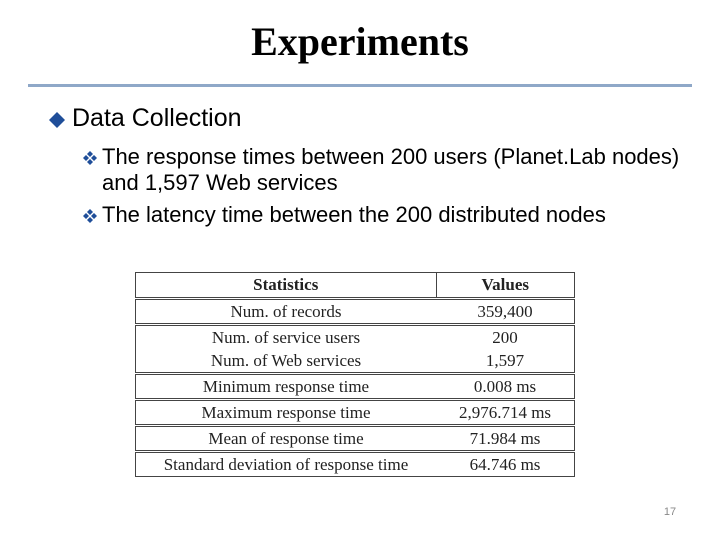  Describe the element at coordinates (505, 463) in the screenshot. I see `cell: 64.746 ms` at that location.